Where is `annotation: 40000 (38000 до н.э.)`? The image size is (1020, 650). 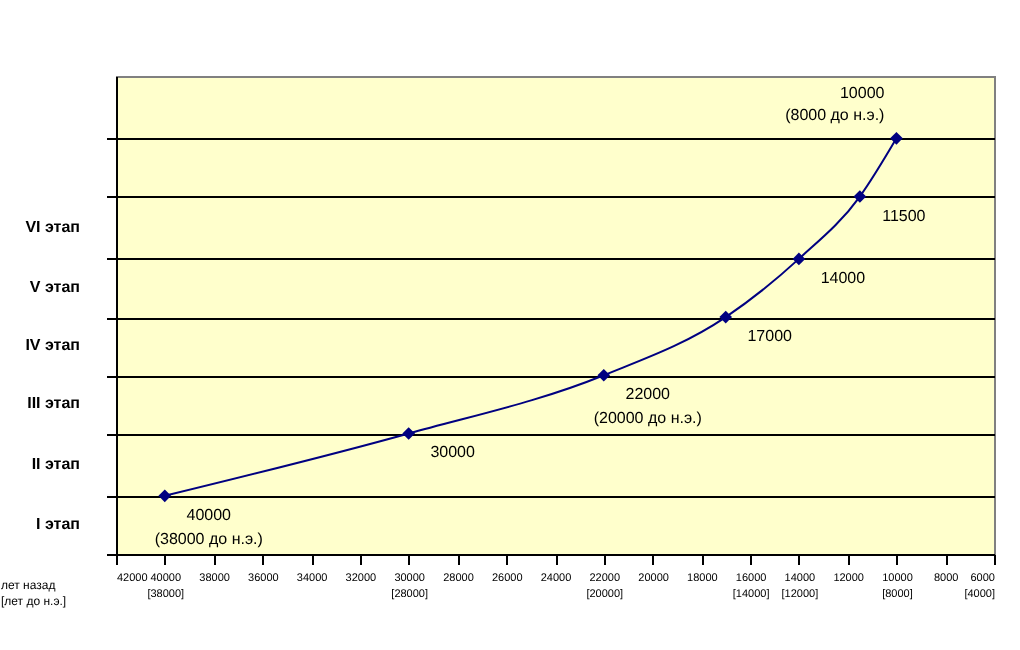 annotation: 40000 (38000 до н.э.) is located at coordinates (209, 526).